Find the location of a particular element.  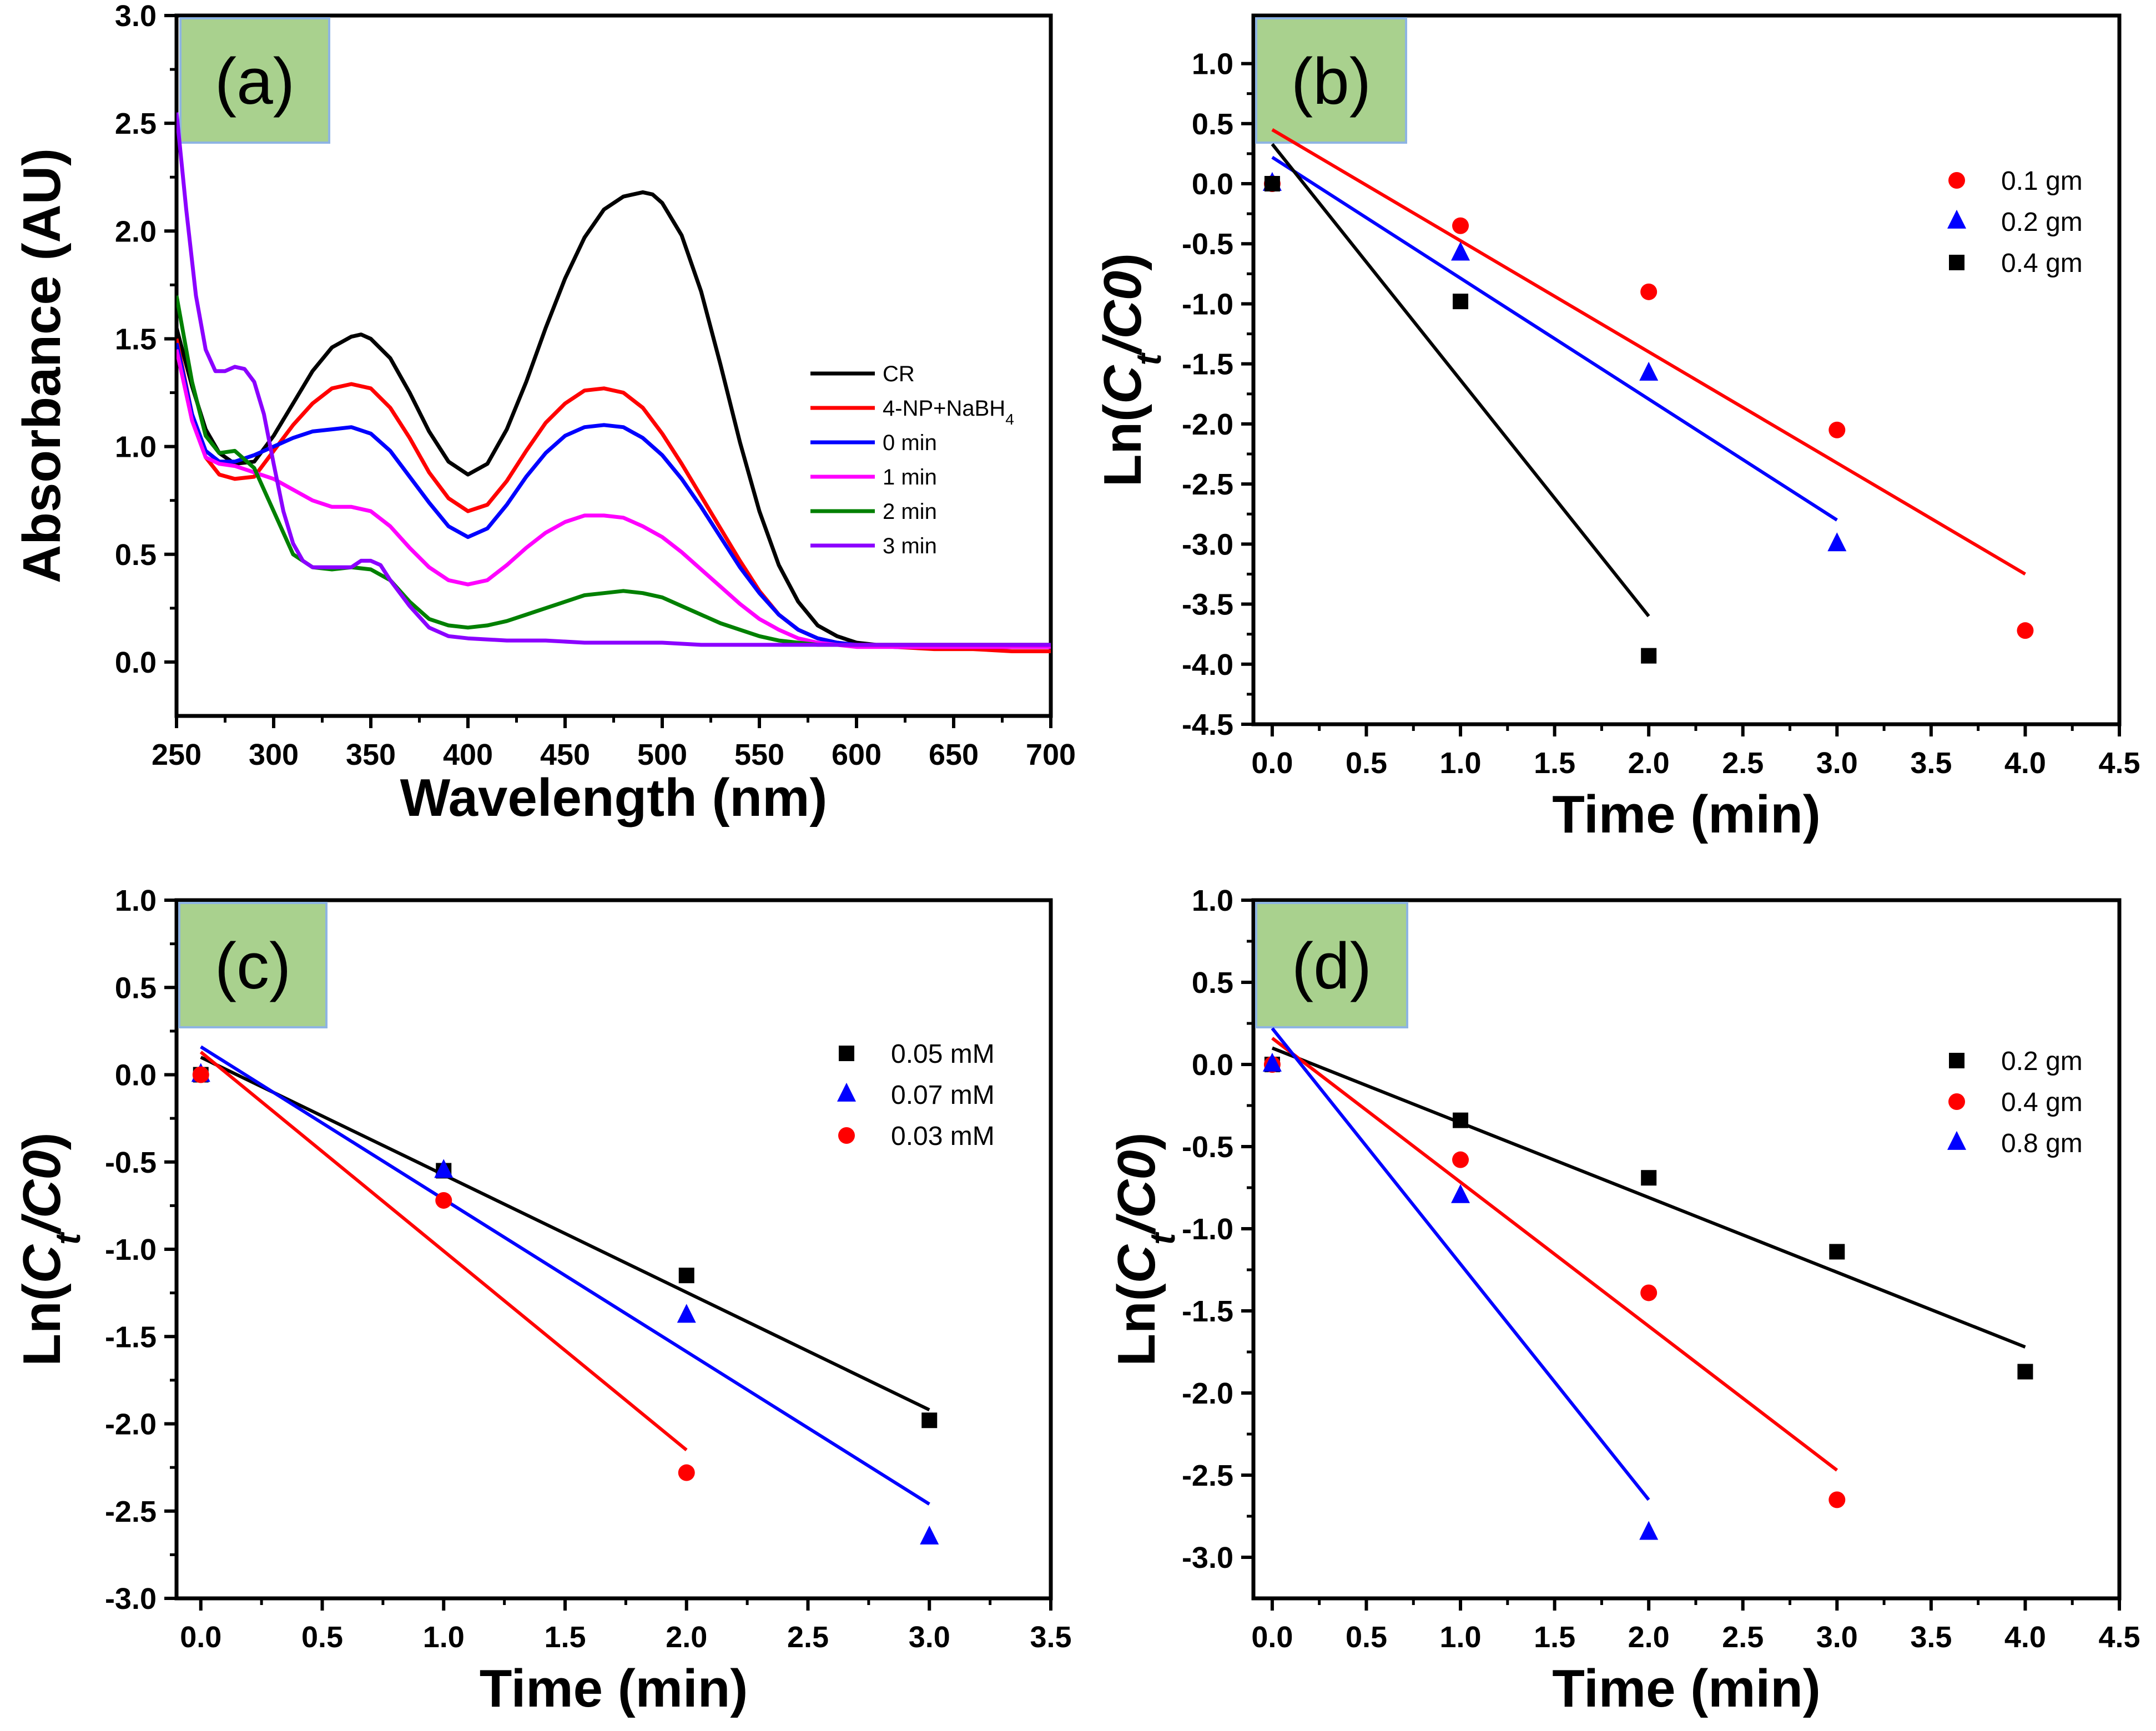

y-tick-label: -2.0 is located at coordinates (1207, 424).